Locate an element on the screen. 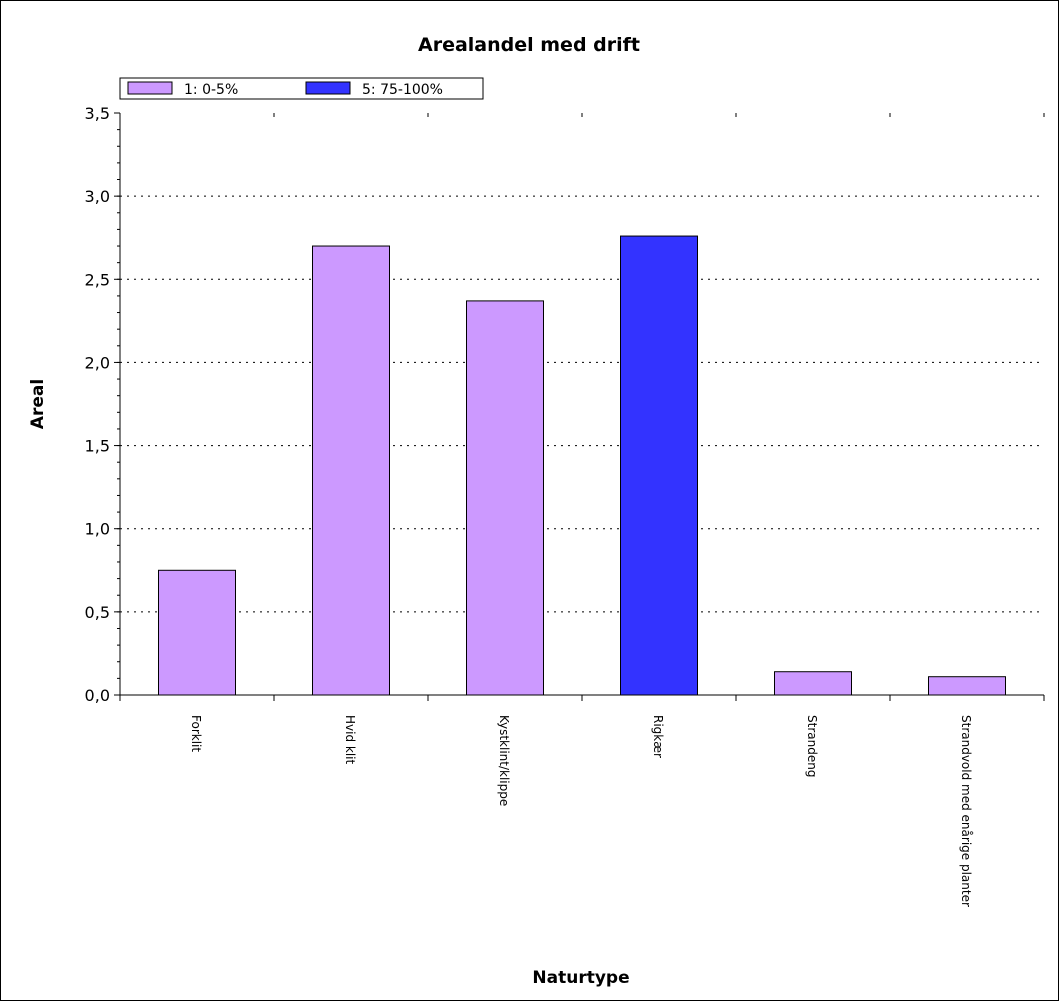  y-tick-labels: 0,0 0,5 1,0 1,5 2,0 2,5 3,0 3,5 is located at coordinates (97, 404).